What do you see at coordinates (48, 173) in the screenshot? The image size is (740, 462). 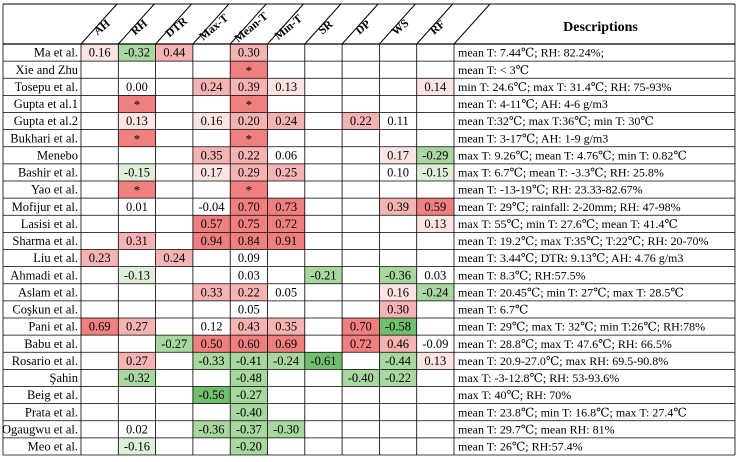 I see `study-name: Bashir et al.` at bounding box center [48, 173].